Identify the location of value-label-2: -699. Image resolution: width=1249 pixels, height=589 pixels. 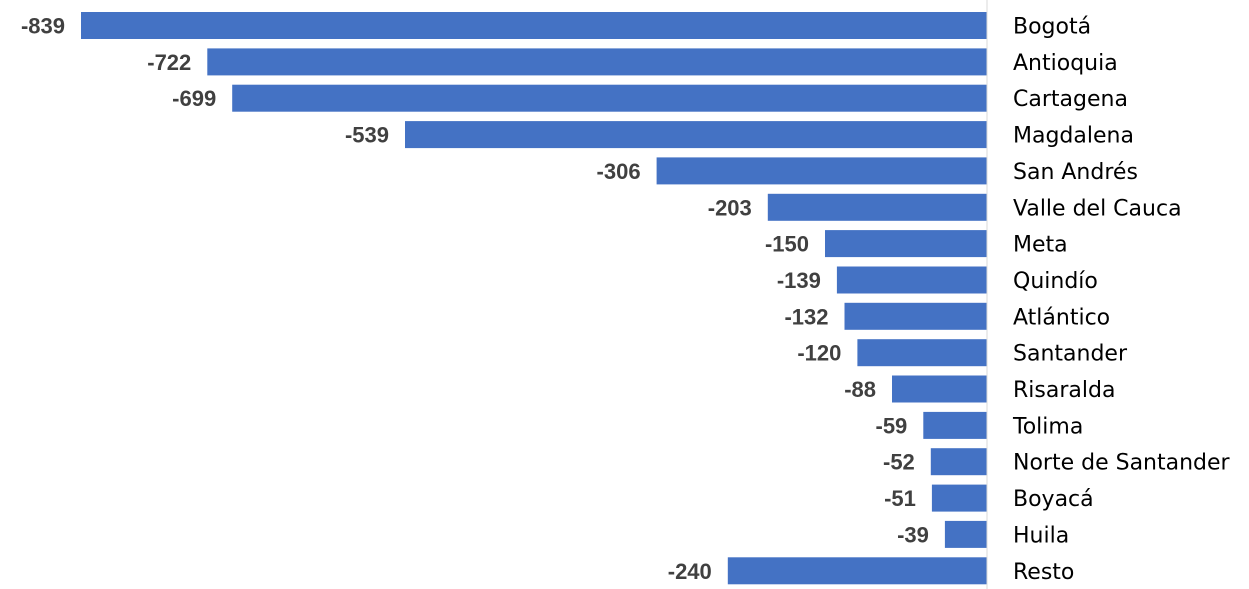
(194, 98).